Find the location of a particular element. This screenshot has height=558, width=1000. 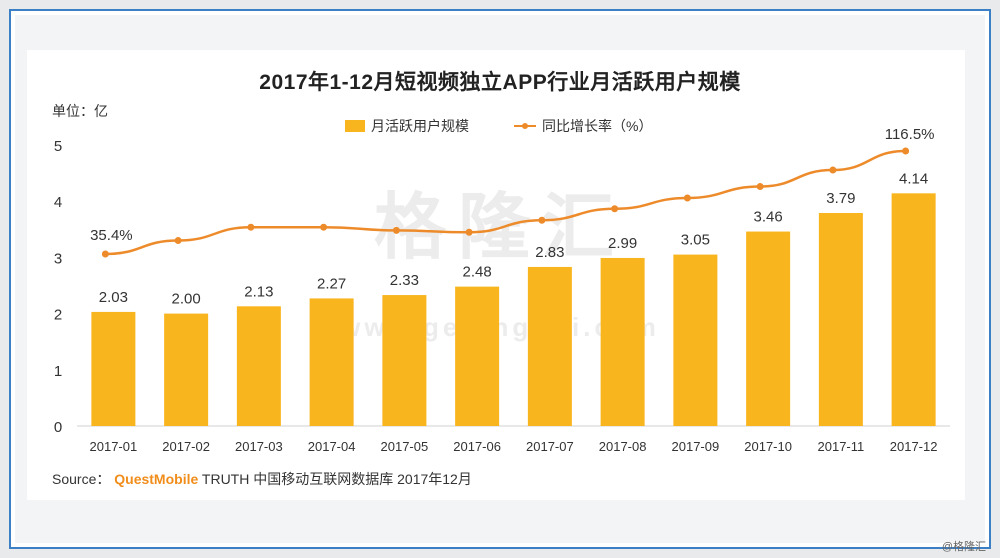

growth-value-label: 35.4% is located at coordinates (111, 235).